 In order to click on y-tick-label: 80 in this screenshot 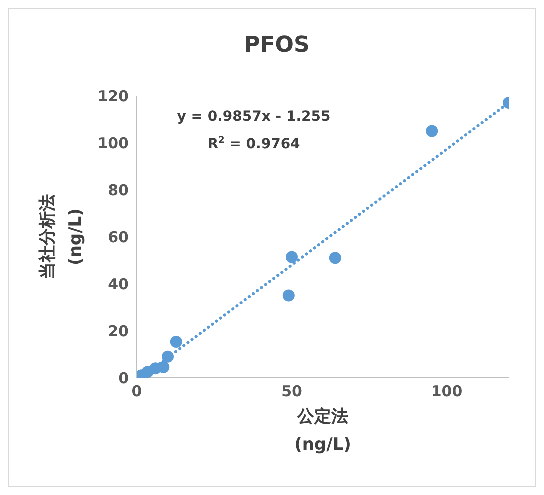, I will do `click(118, 190)`.